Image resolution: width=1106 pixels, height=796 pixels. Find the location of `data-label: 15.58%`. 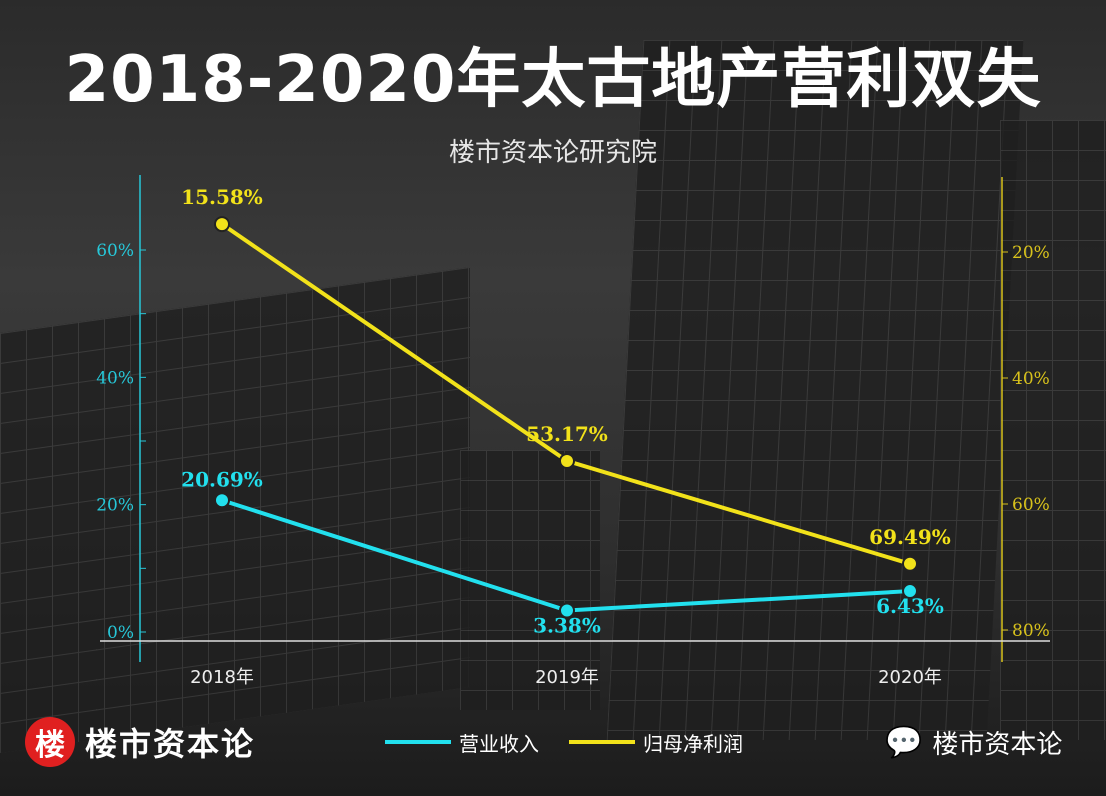

data-label: 15.58% is located at coordinates (222, 197).